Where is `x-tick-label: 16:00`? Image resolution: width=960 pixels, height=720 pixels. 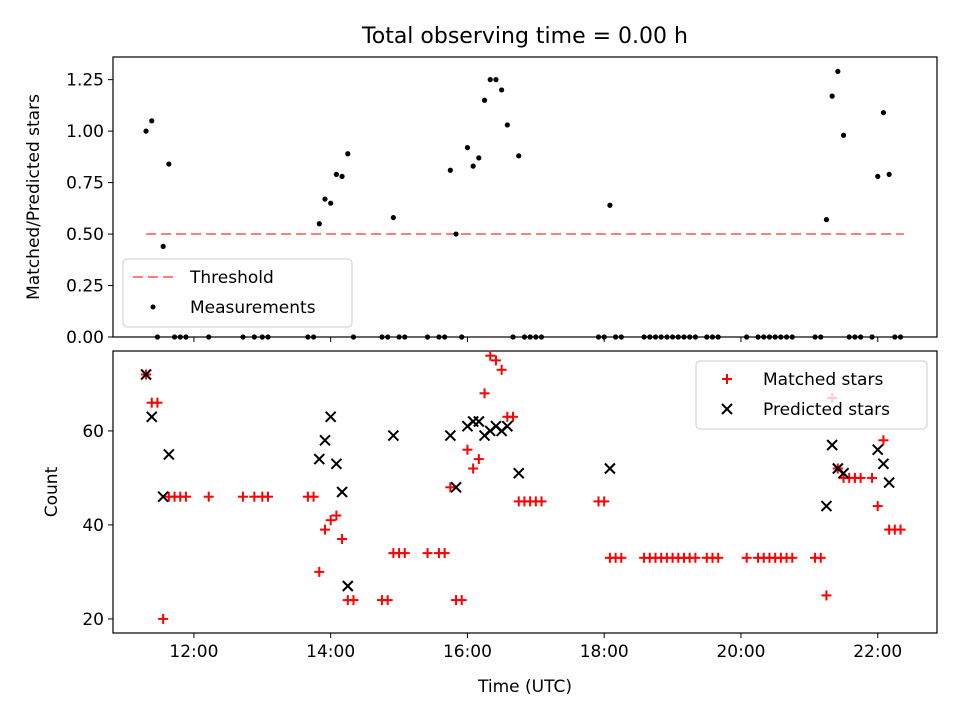 x-tick-label: 16:00 is located at coordinates (467, 652).